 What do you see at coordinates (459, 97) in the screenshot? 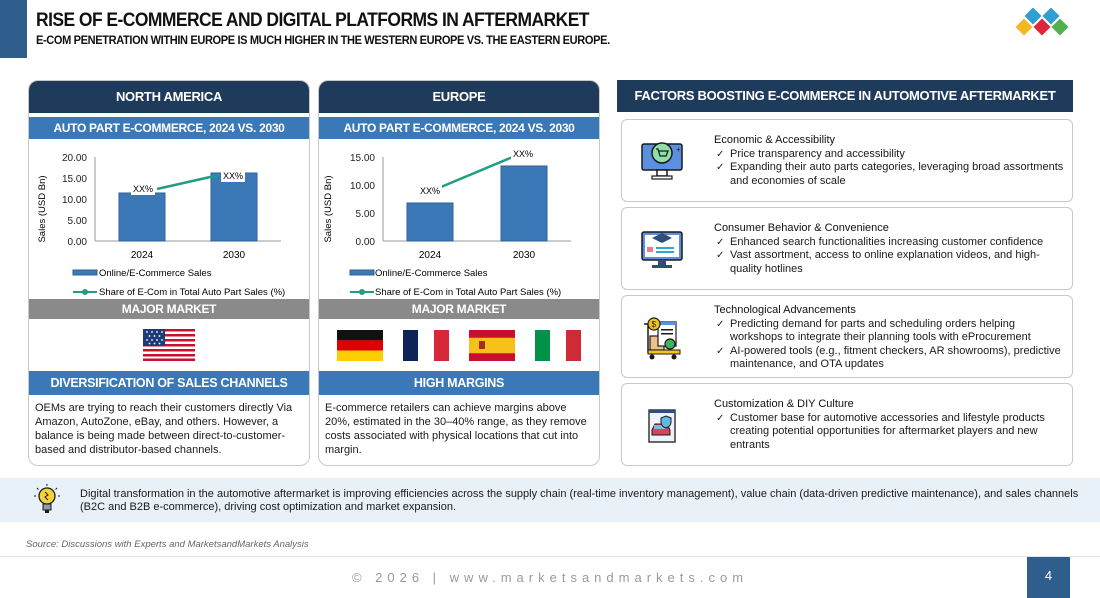
I see `europe-heading: EUROPE` at bounding box center [459, 97].